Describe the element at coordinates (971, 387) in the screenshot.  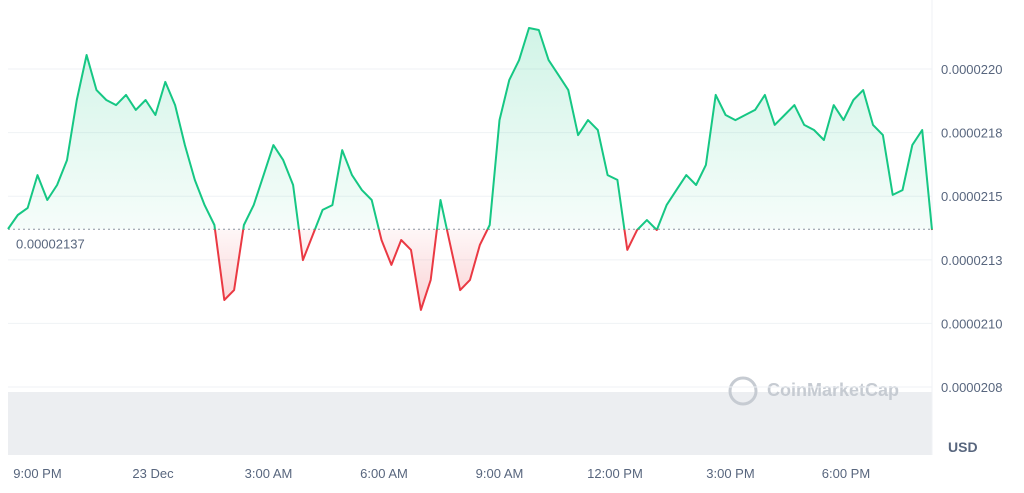
I see `y-tick-label: 0.0000208` at that location.